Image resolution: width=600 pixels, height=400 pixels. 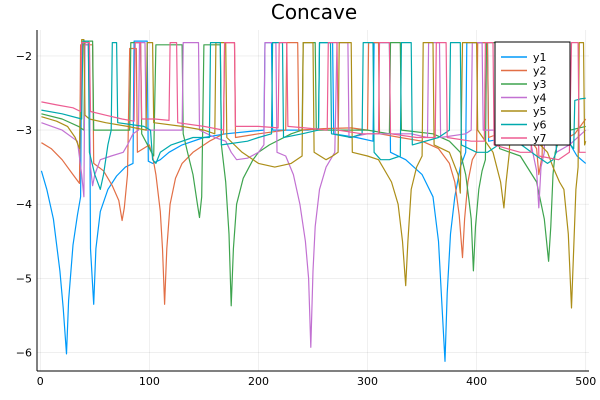 I want to click on x-tick-label: 500, so click(x=585, y=381).